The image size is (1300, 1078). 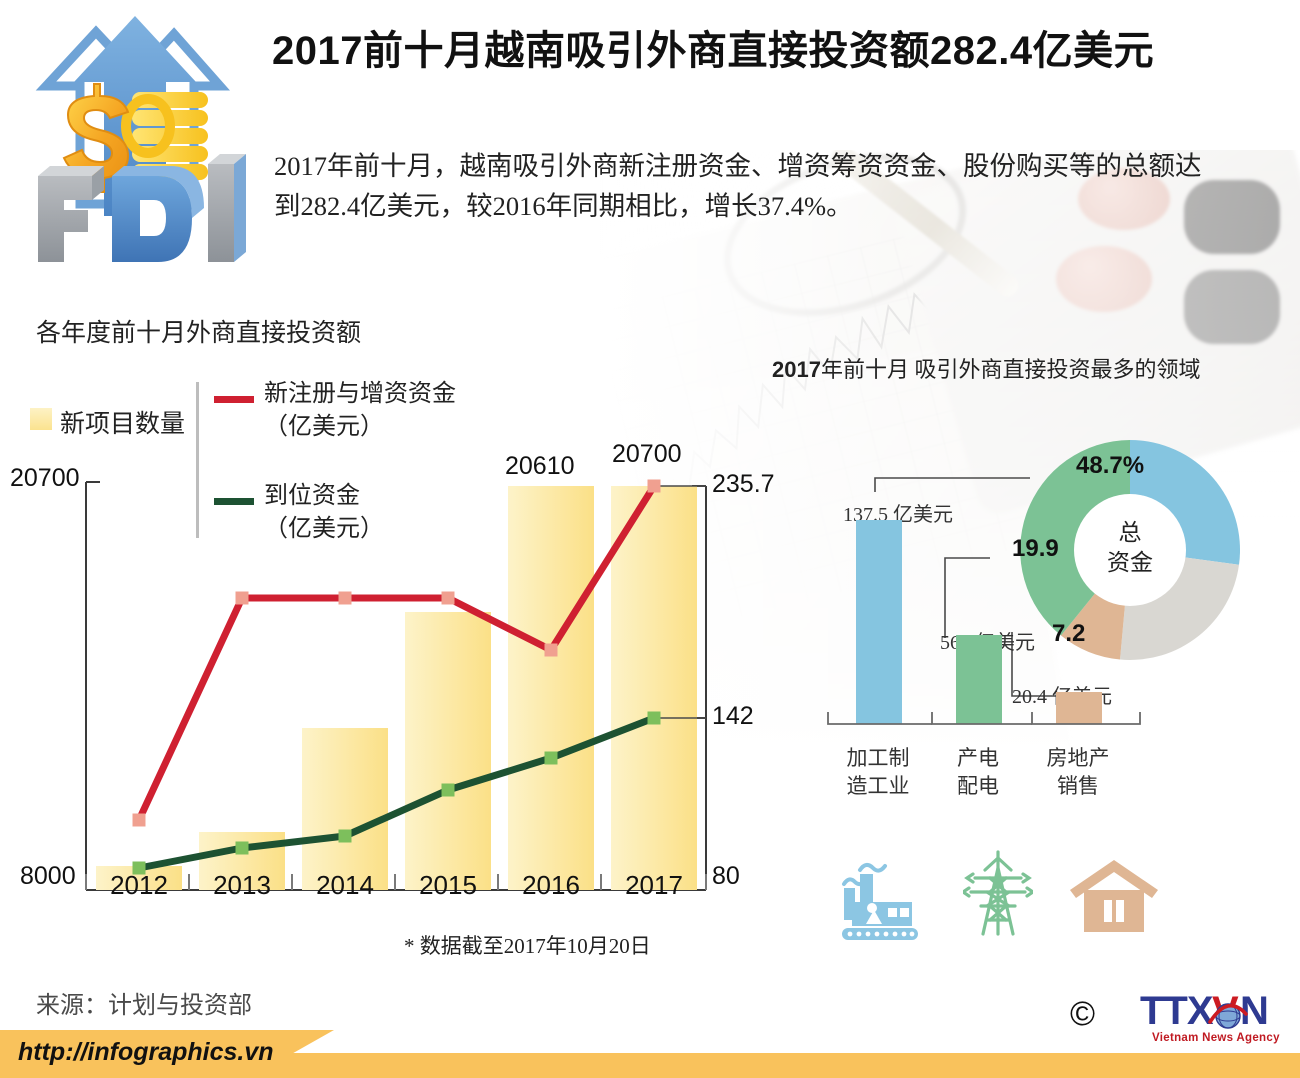 I want to click on url-text: http://infographics.vn, so click(x=146, y=1052).